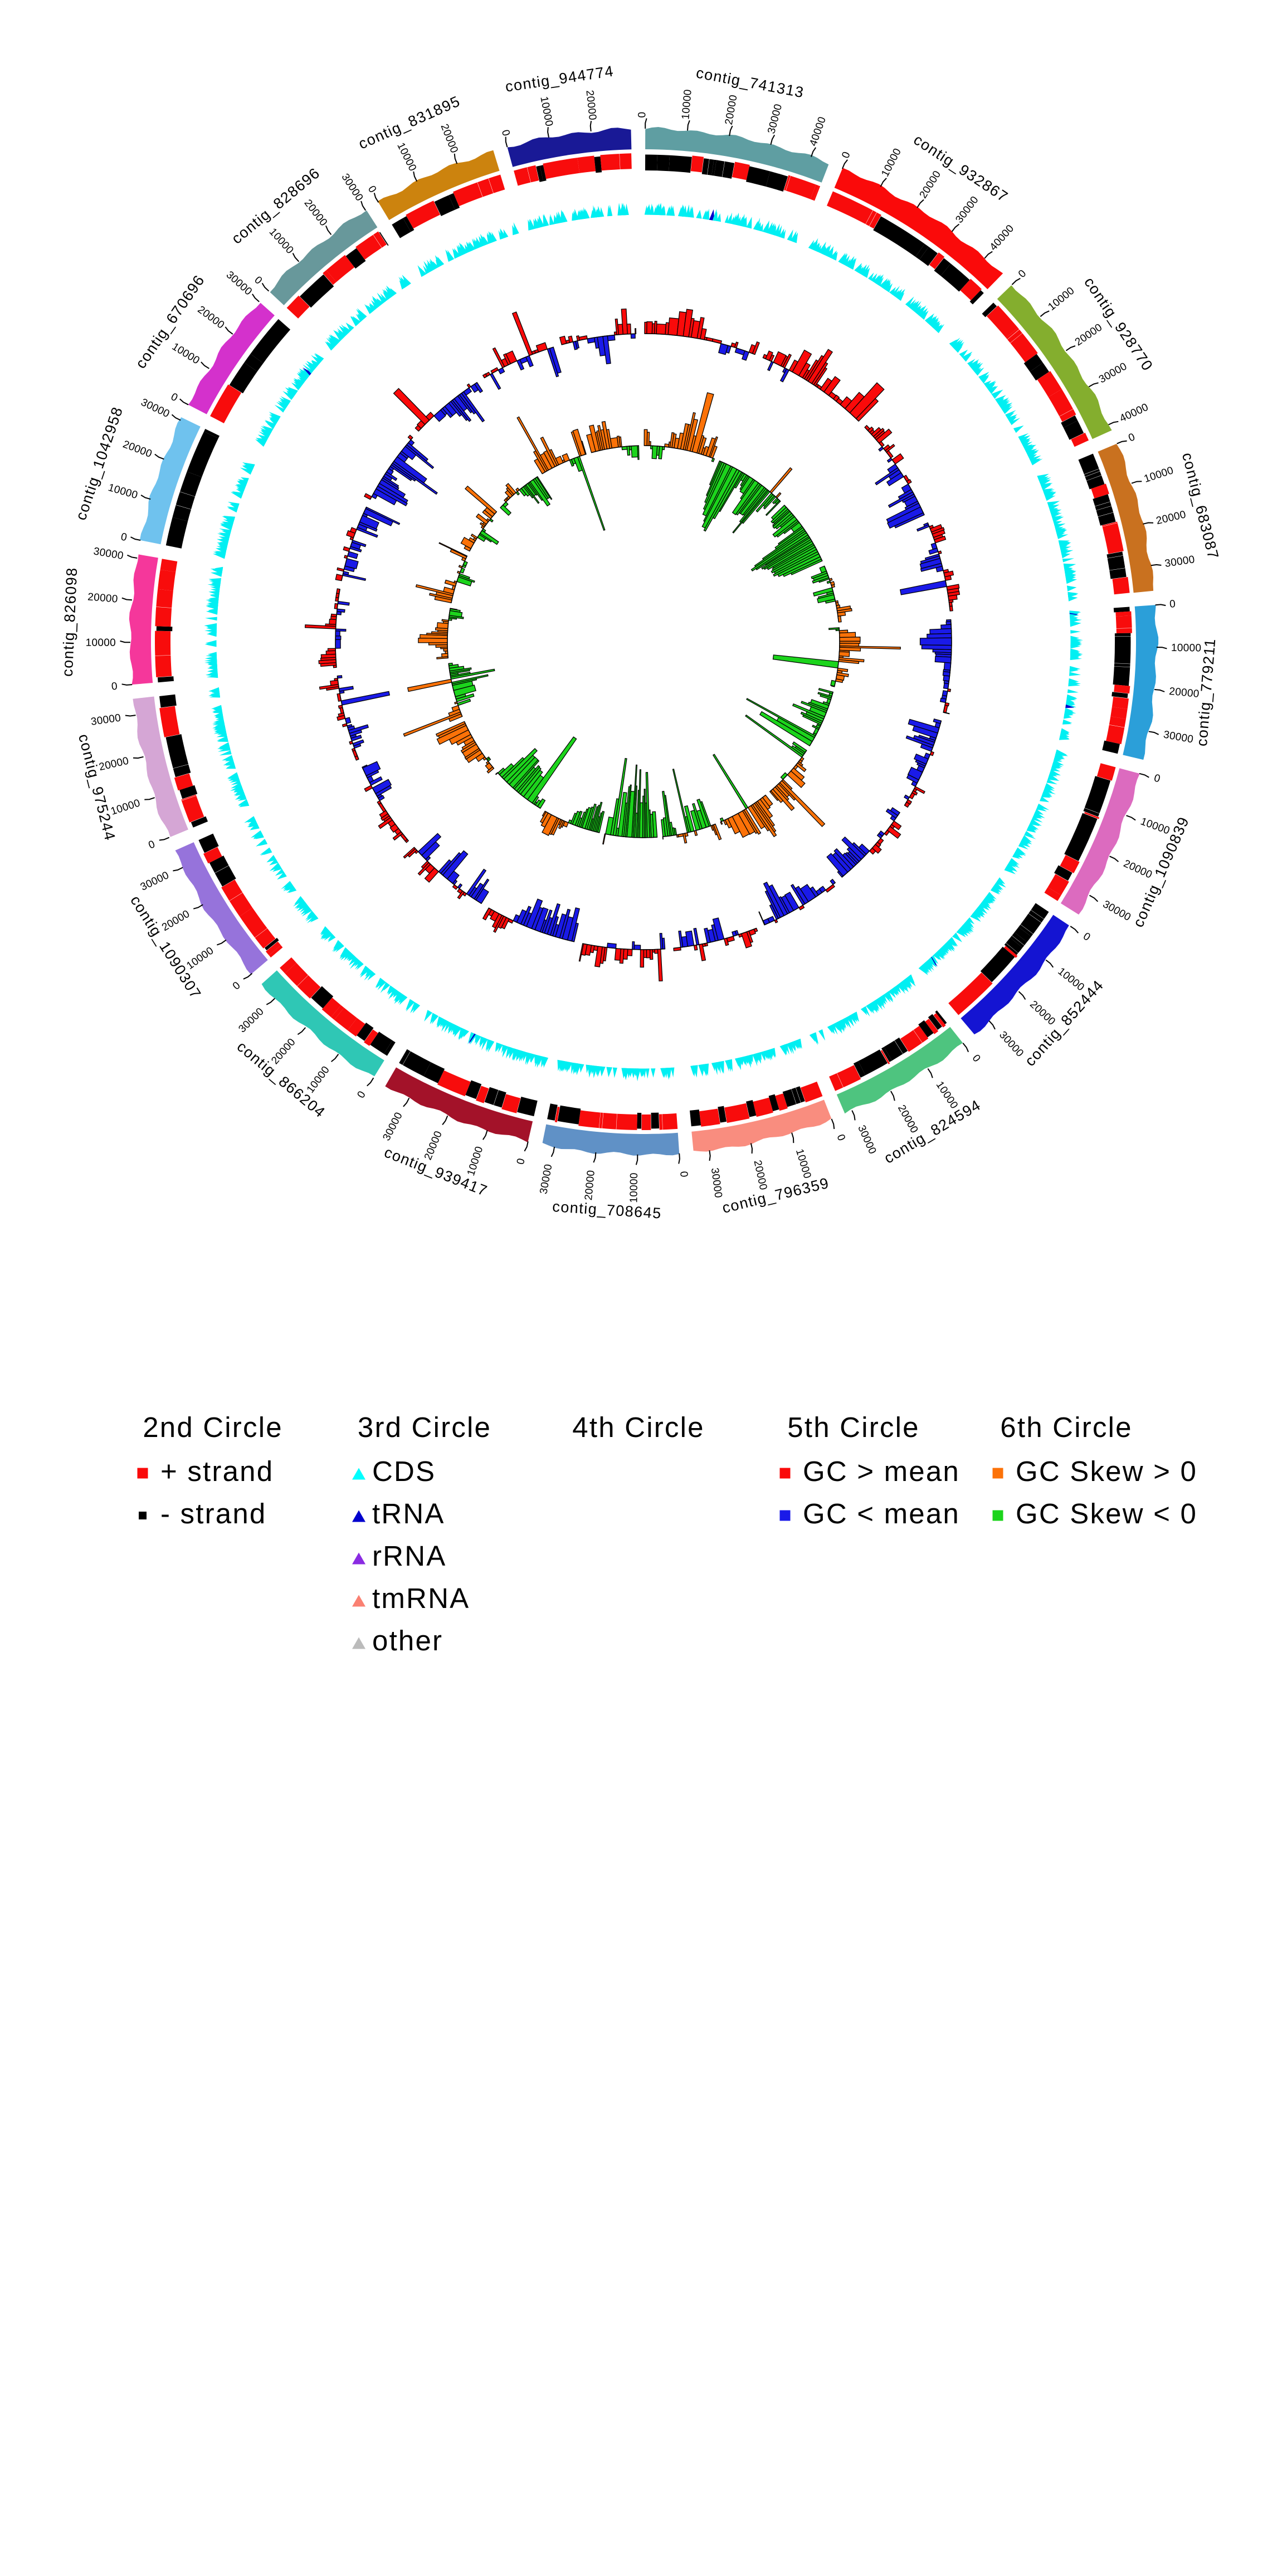  What do you see at coordinates (408, 1513) in the screenshot?
I see `svg-text: tRNA` at bounding box center [408, 1513].